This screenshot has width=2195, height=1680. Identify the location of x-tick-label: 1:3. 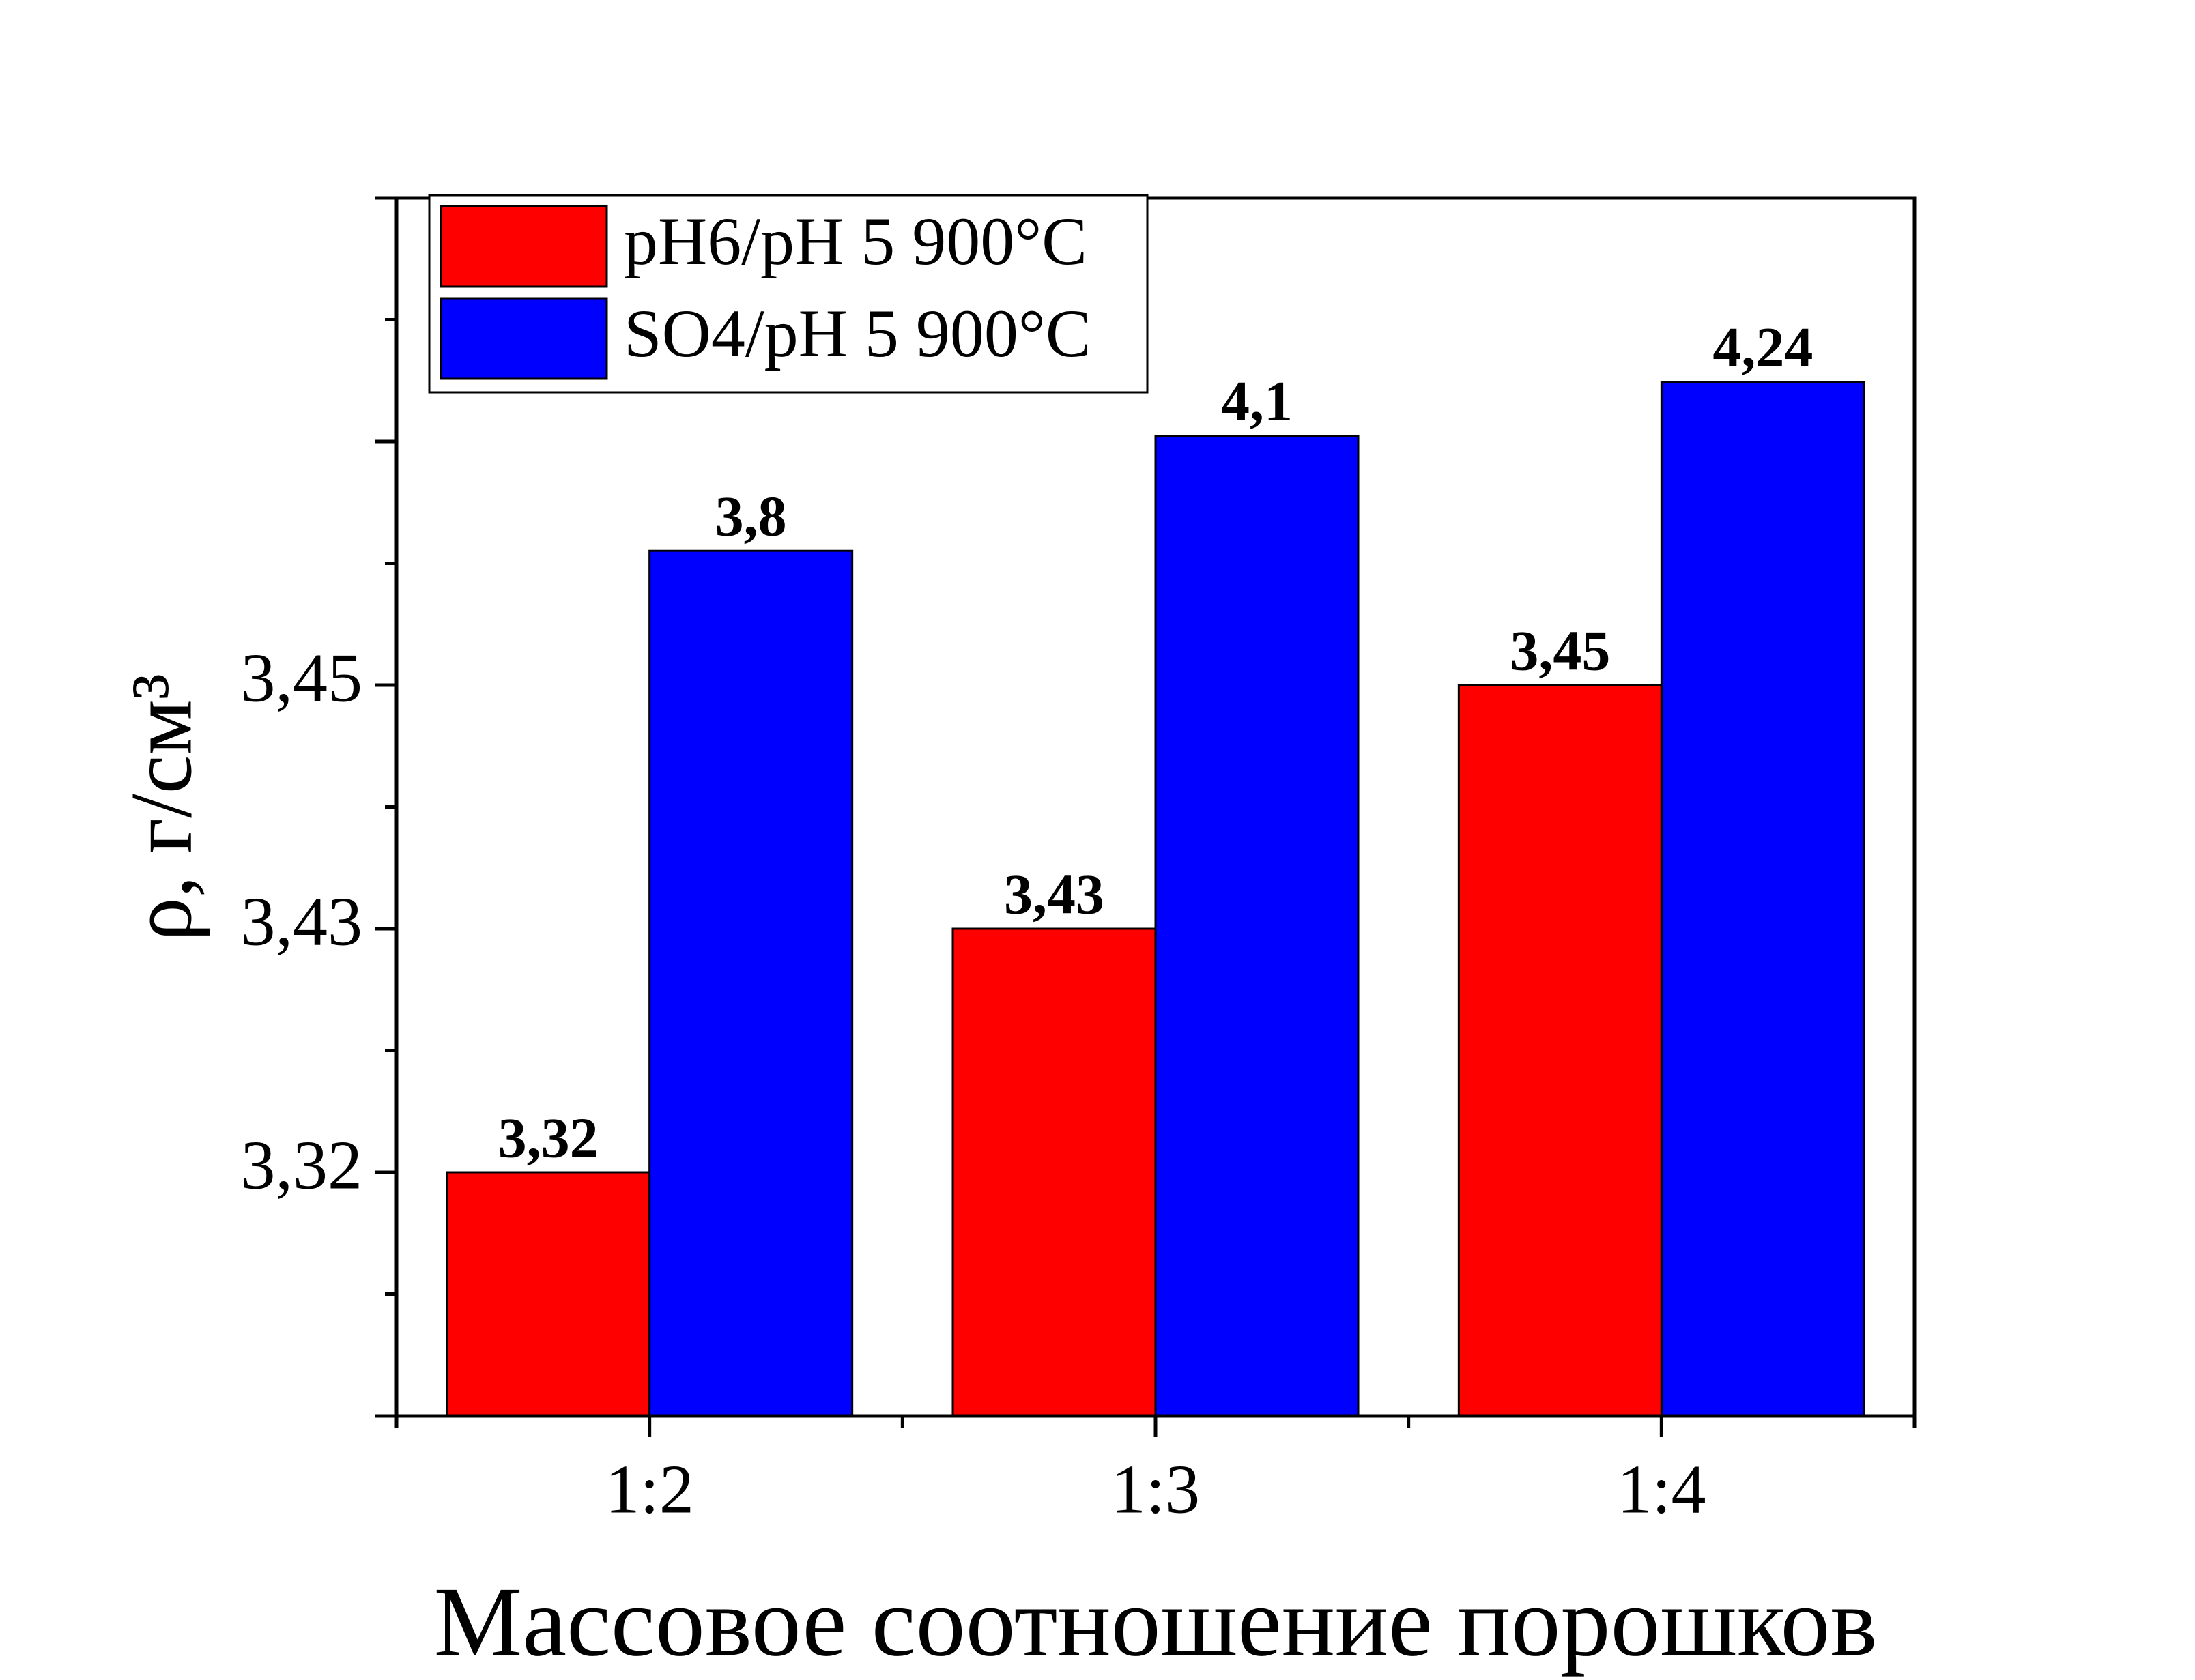
(1155, 1489).